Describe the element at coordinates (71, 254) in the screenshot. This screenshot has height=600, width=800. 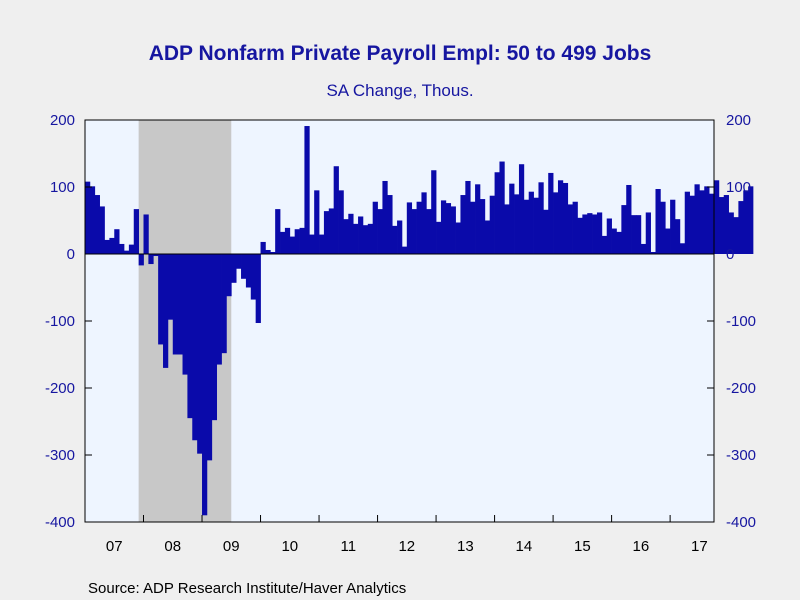
I see `y-tick-label: 0` at that location.